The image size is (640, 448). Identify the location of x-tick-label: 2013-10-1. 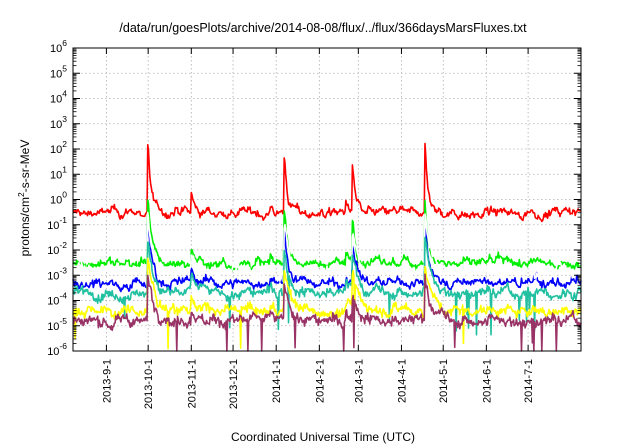
(149, 384).